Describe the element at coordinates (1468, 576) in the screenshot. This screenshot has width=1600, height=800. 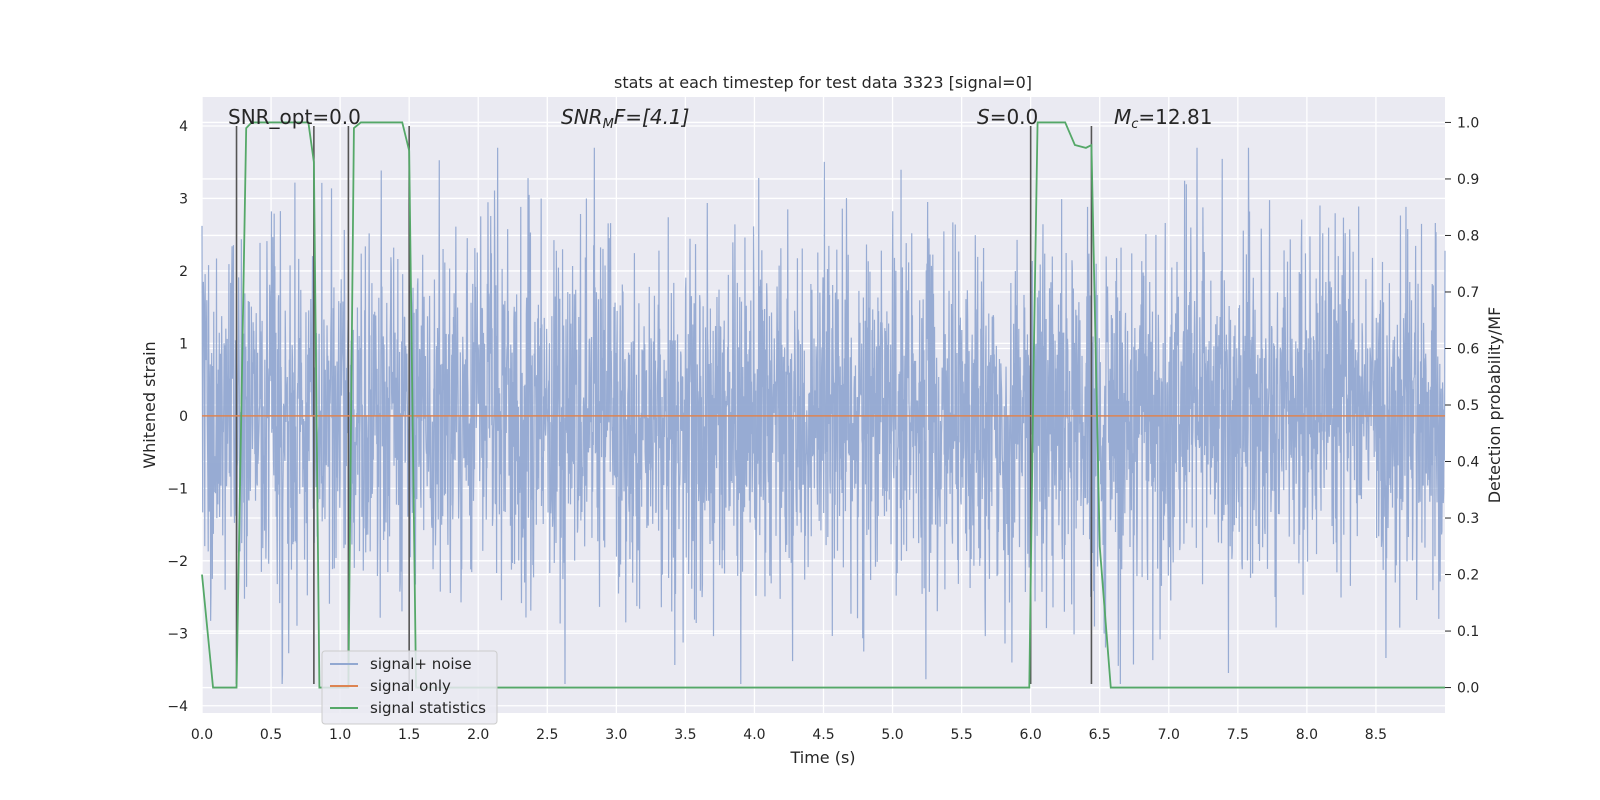
I see `y2-tick-label: 0.2` at that location.